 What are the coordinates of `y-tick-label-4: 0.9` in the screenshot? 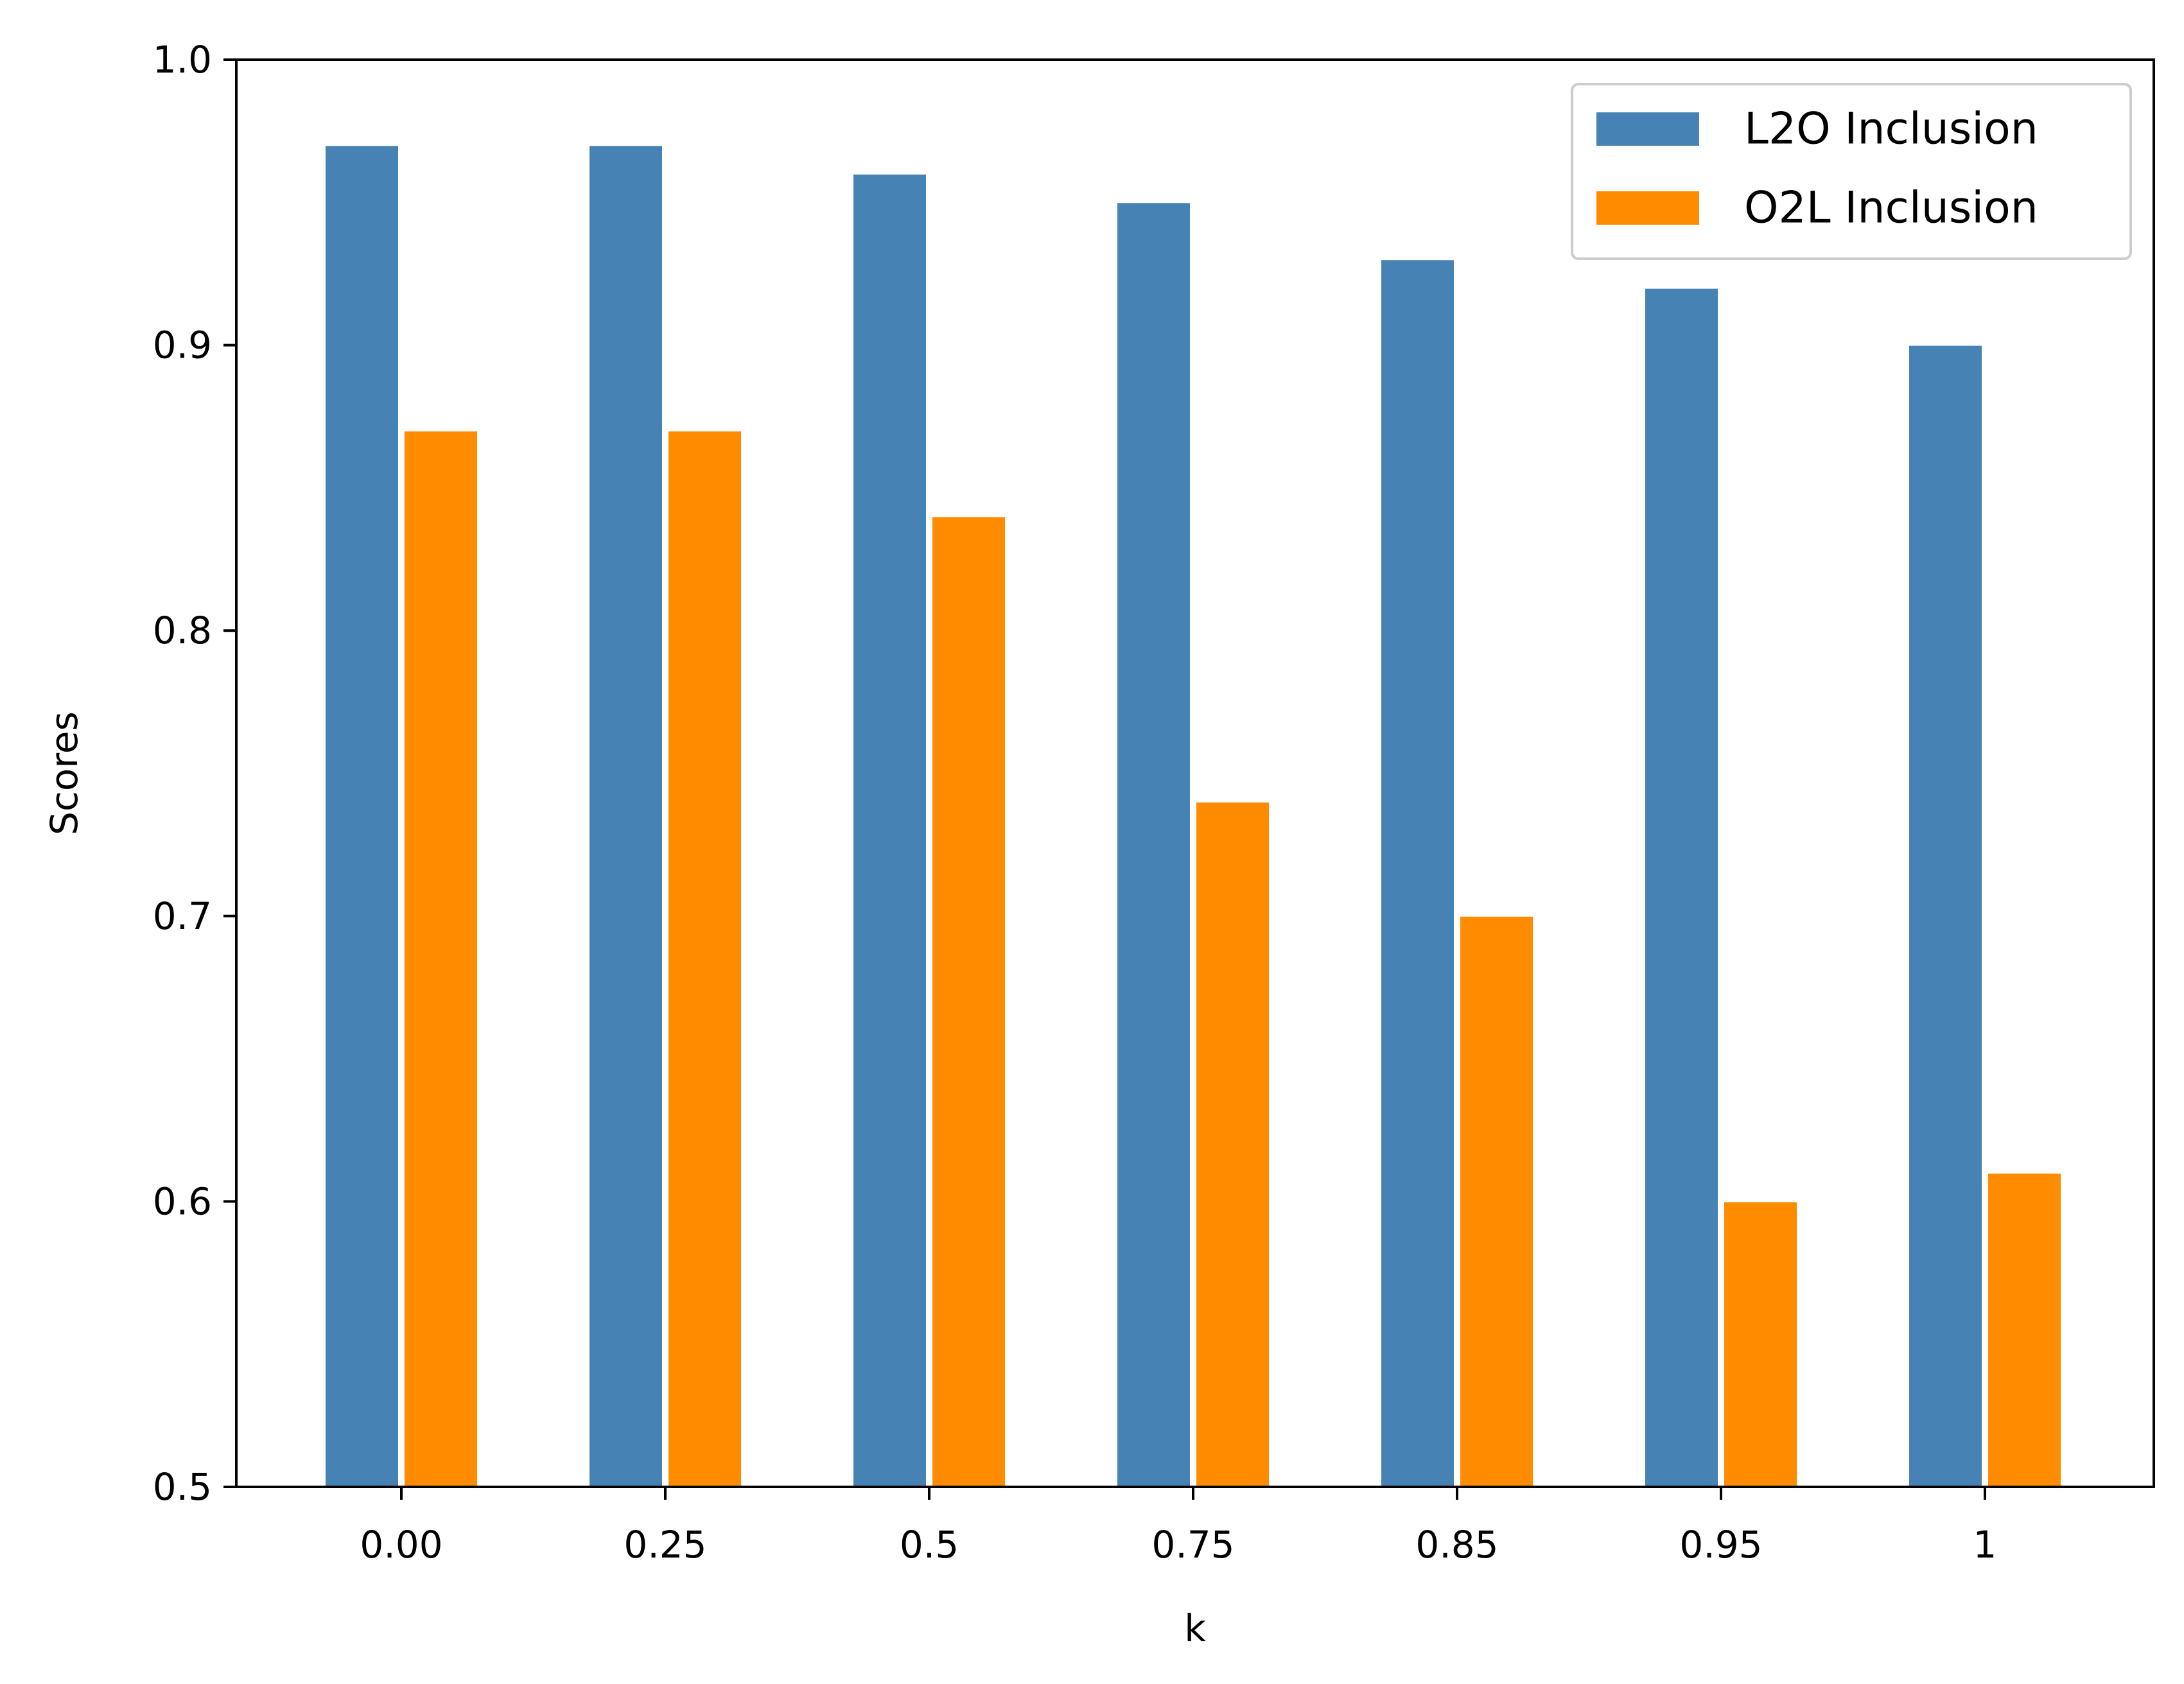 It's located at (182, 346).